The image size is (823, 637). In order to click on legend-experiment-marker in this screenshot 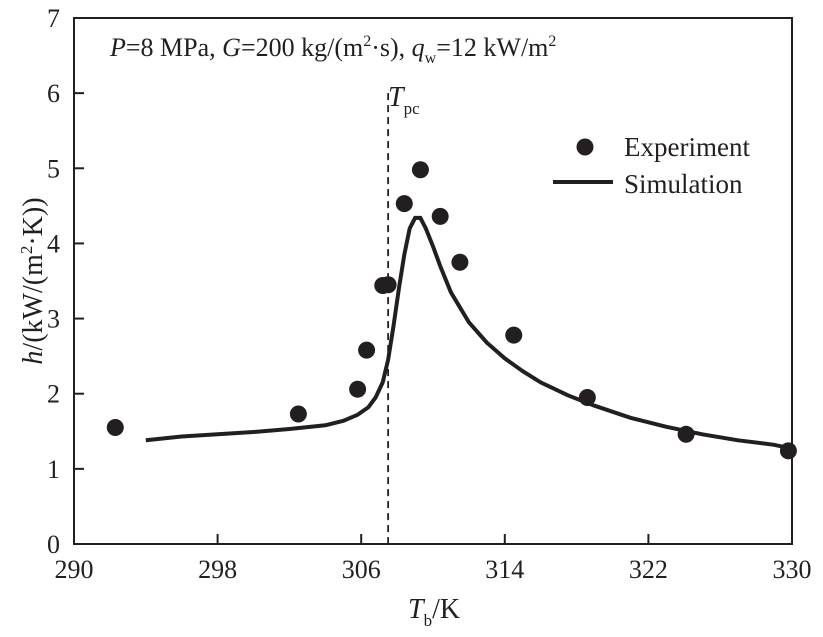, I will do `click(585, 147)`.